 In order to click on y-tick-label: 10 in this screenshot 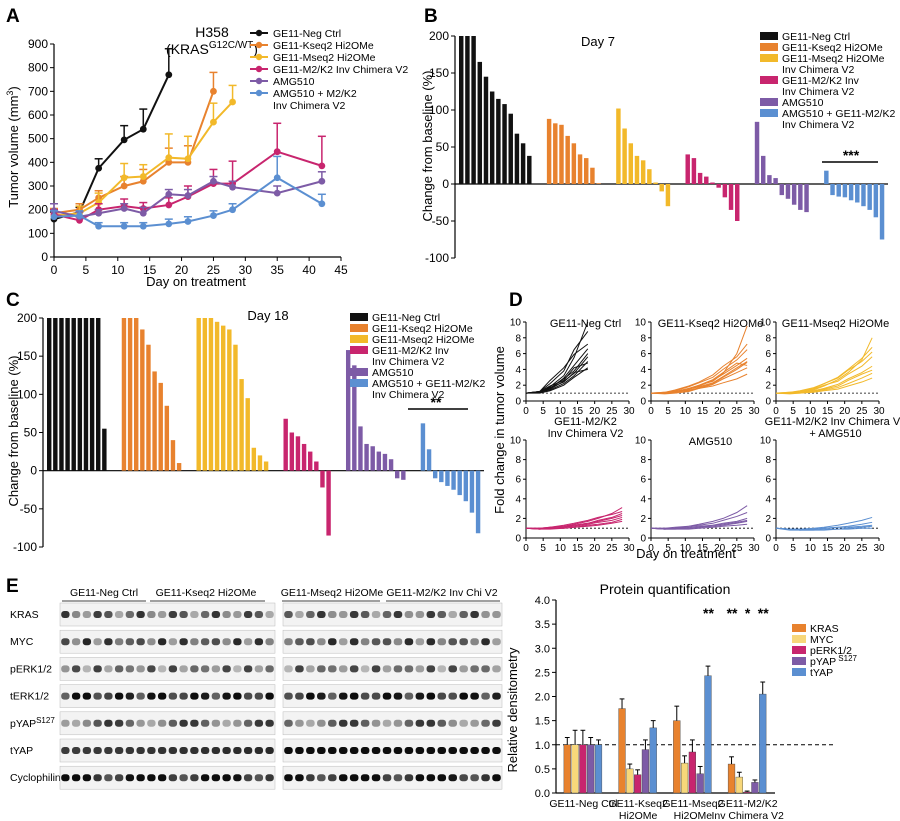, I will do `click(516, 441)`.